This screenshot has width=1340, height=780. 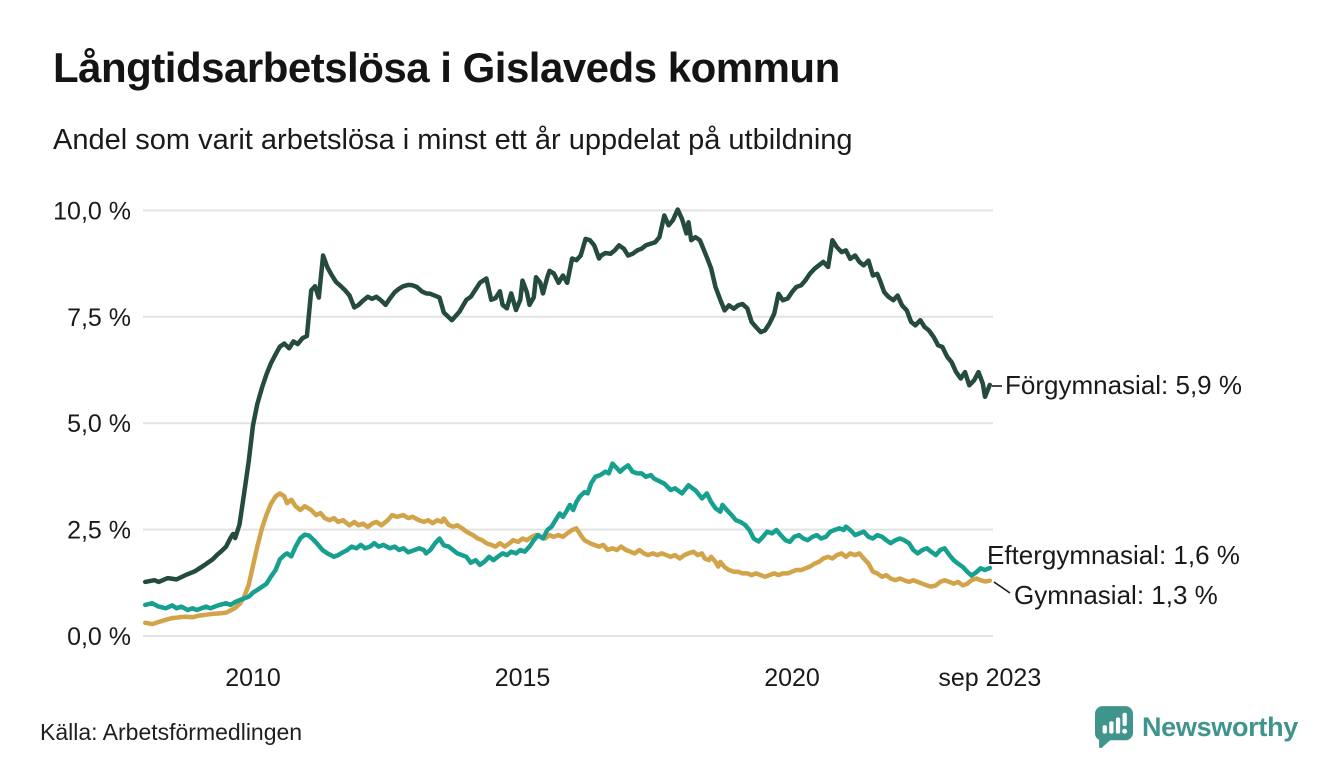 What do you see at coordinates (567, 559) in the screenshot?
I see `series-line-gymnasial` at bounding box center [567, 559].